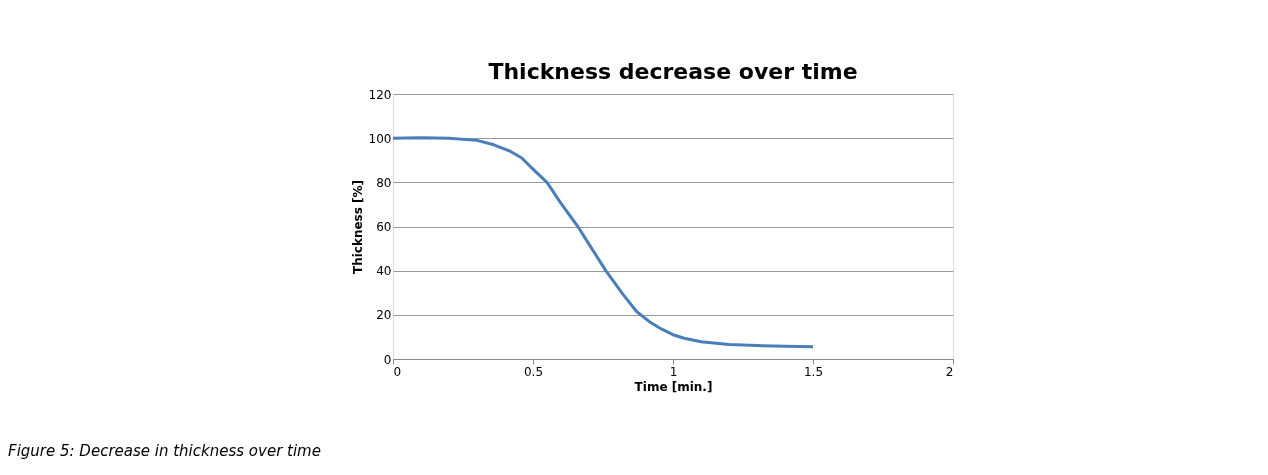 The image size is (1268, 475). Describe the element at coordinates (949, 371) in the screenshot. I see `x-tick-label: 2` at that location.